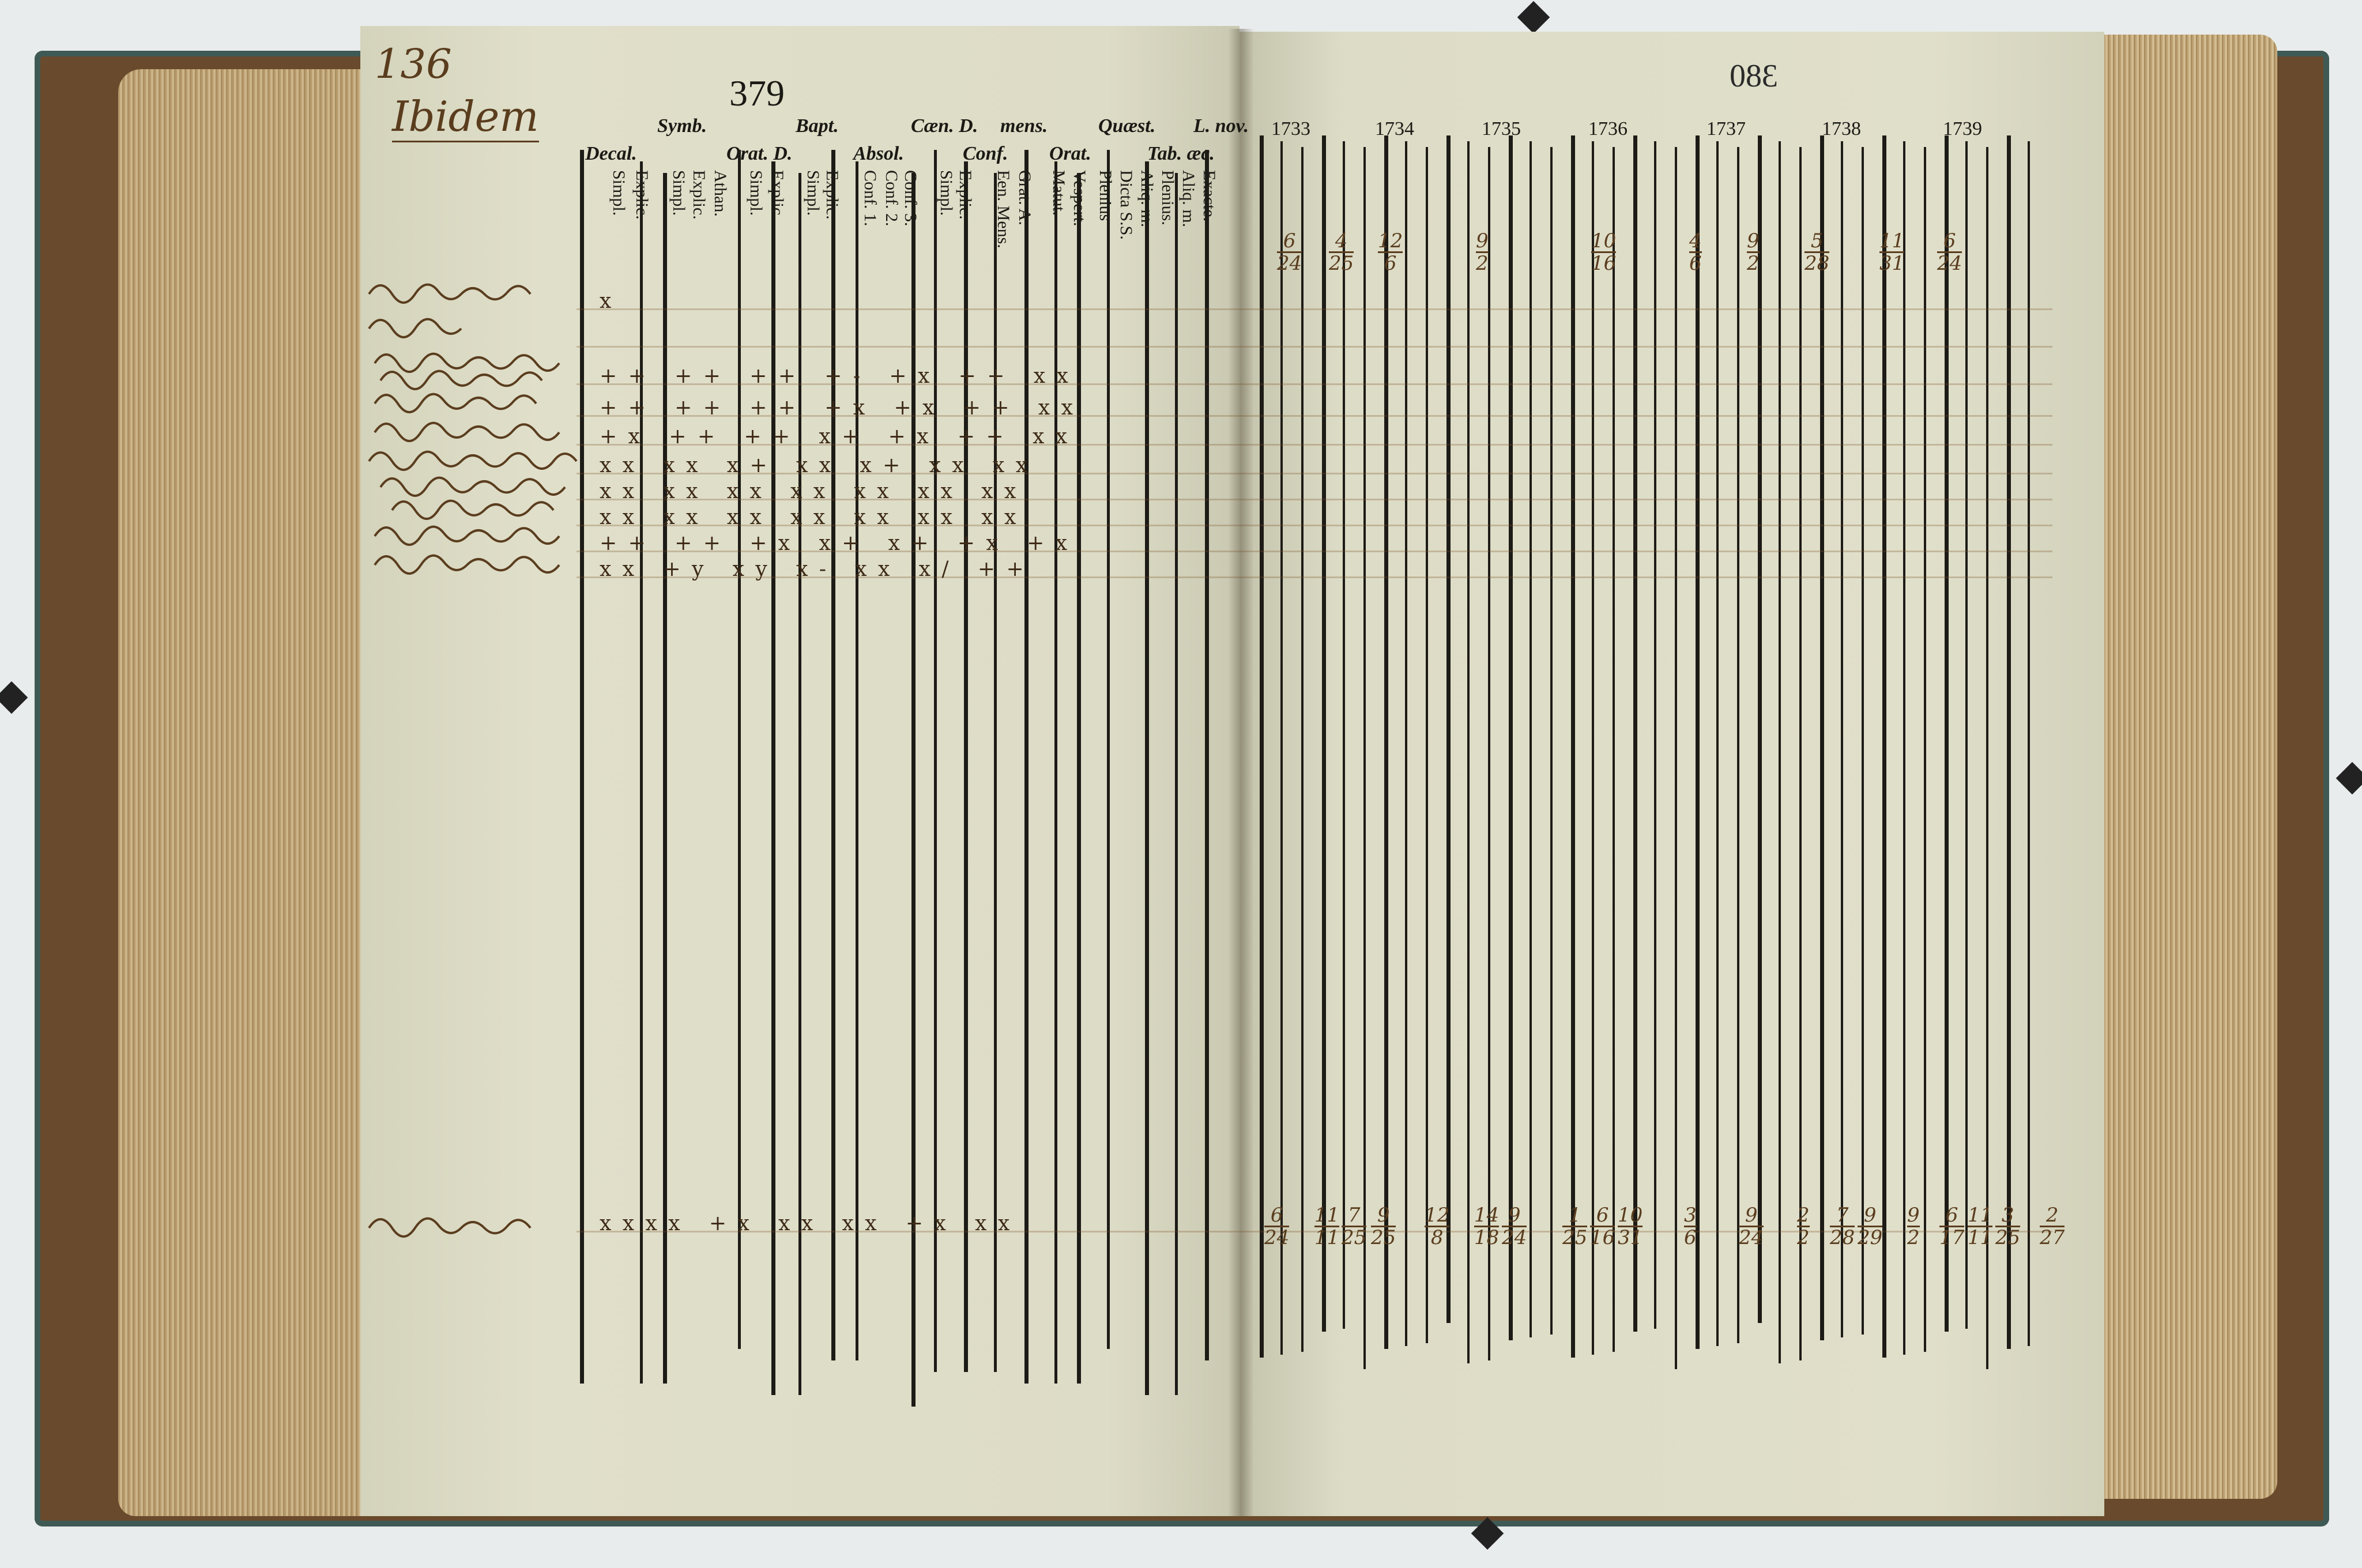  What do you see at coordinates (1952, 1237) in the screenshot?
I see `denominator: 17` at bounding box center [1952, 1237].